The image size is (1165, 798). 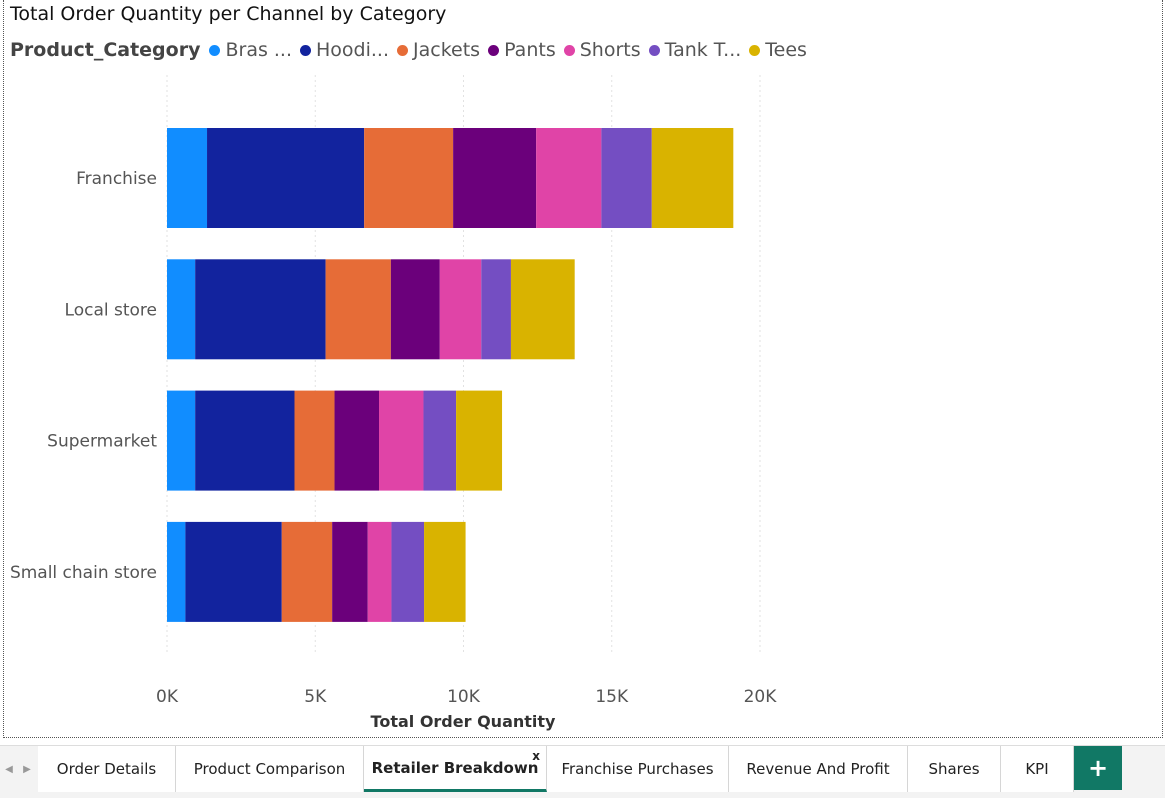 I want to click on x-tick-label: 5K, so click(x=315, y=697).